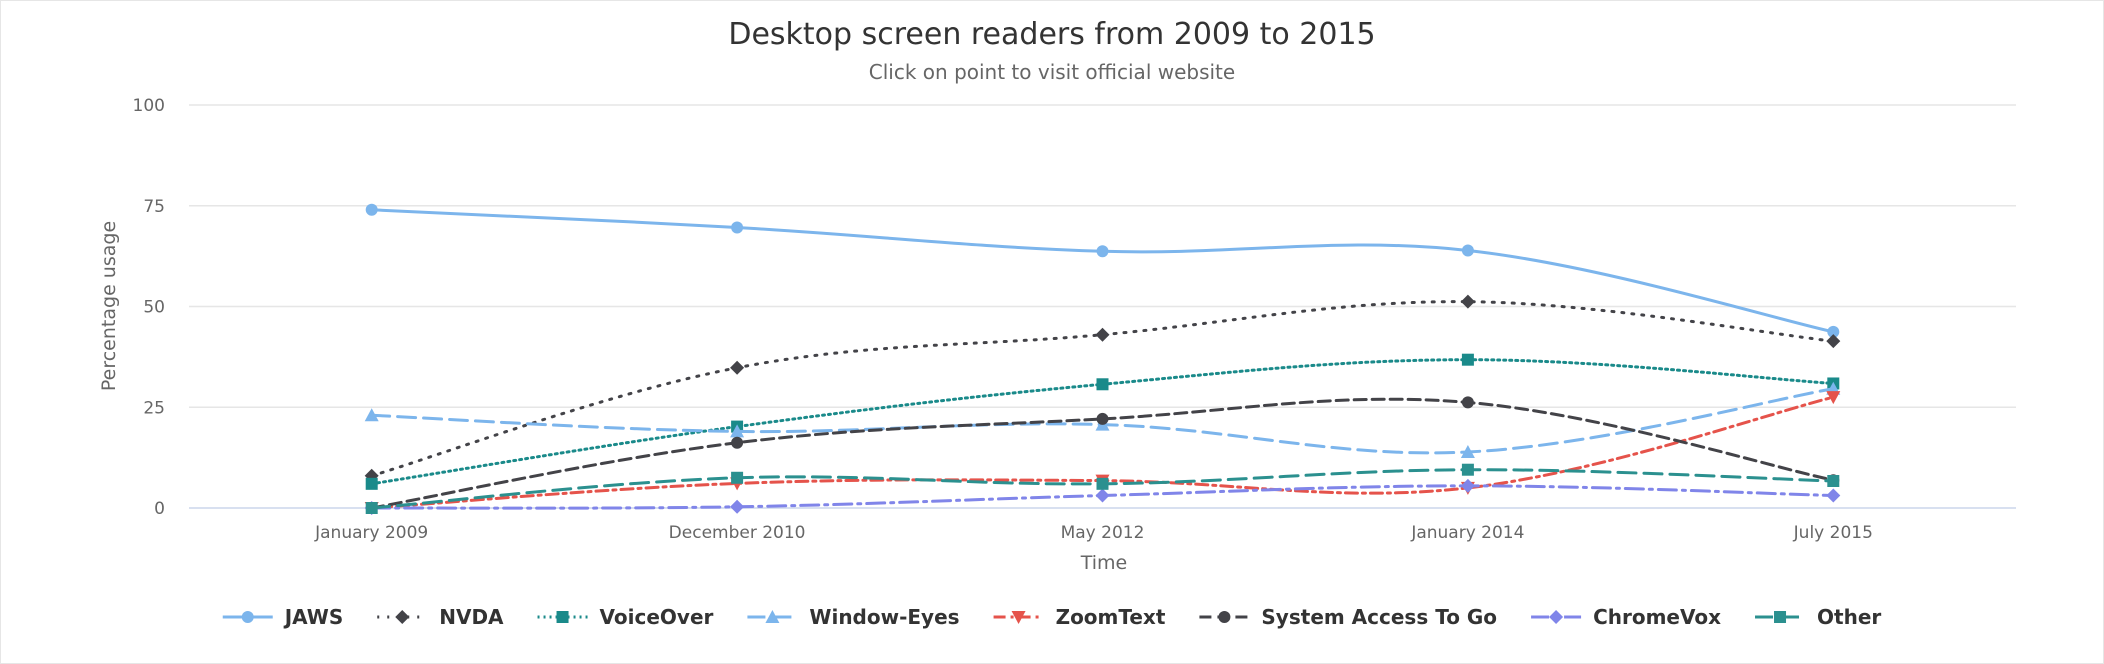  I want to click on legend-item-chromevox: ChromeVox, so click(1626, 617).